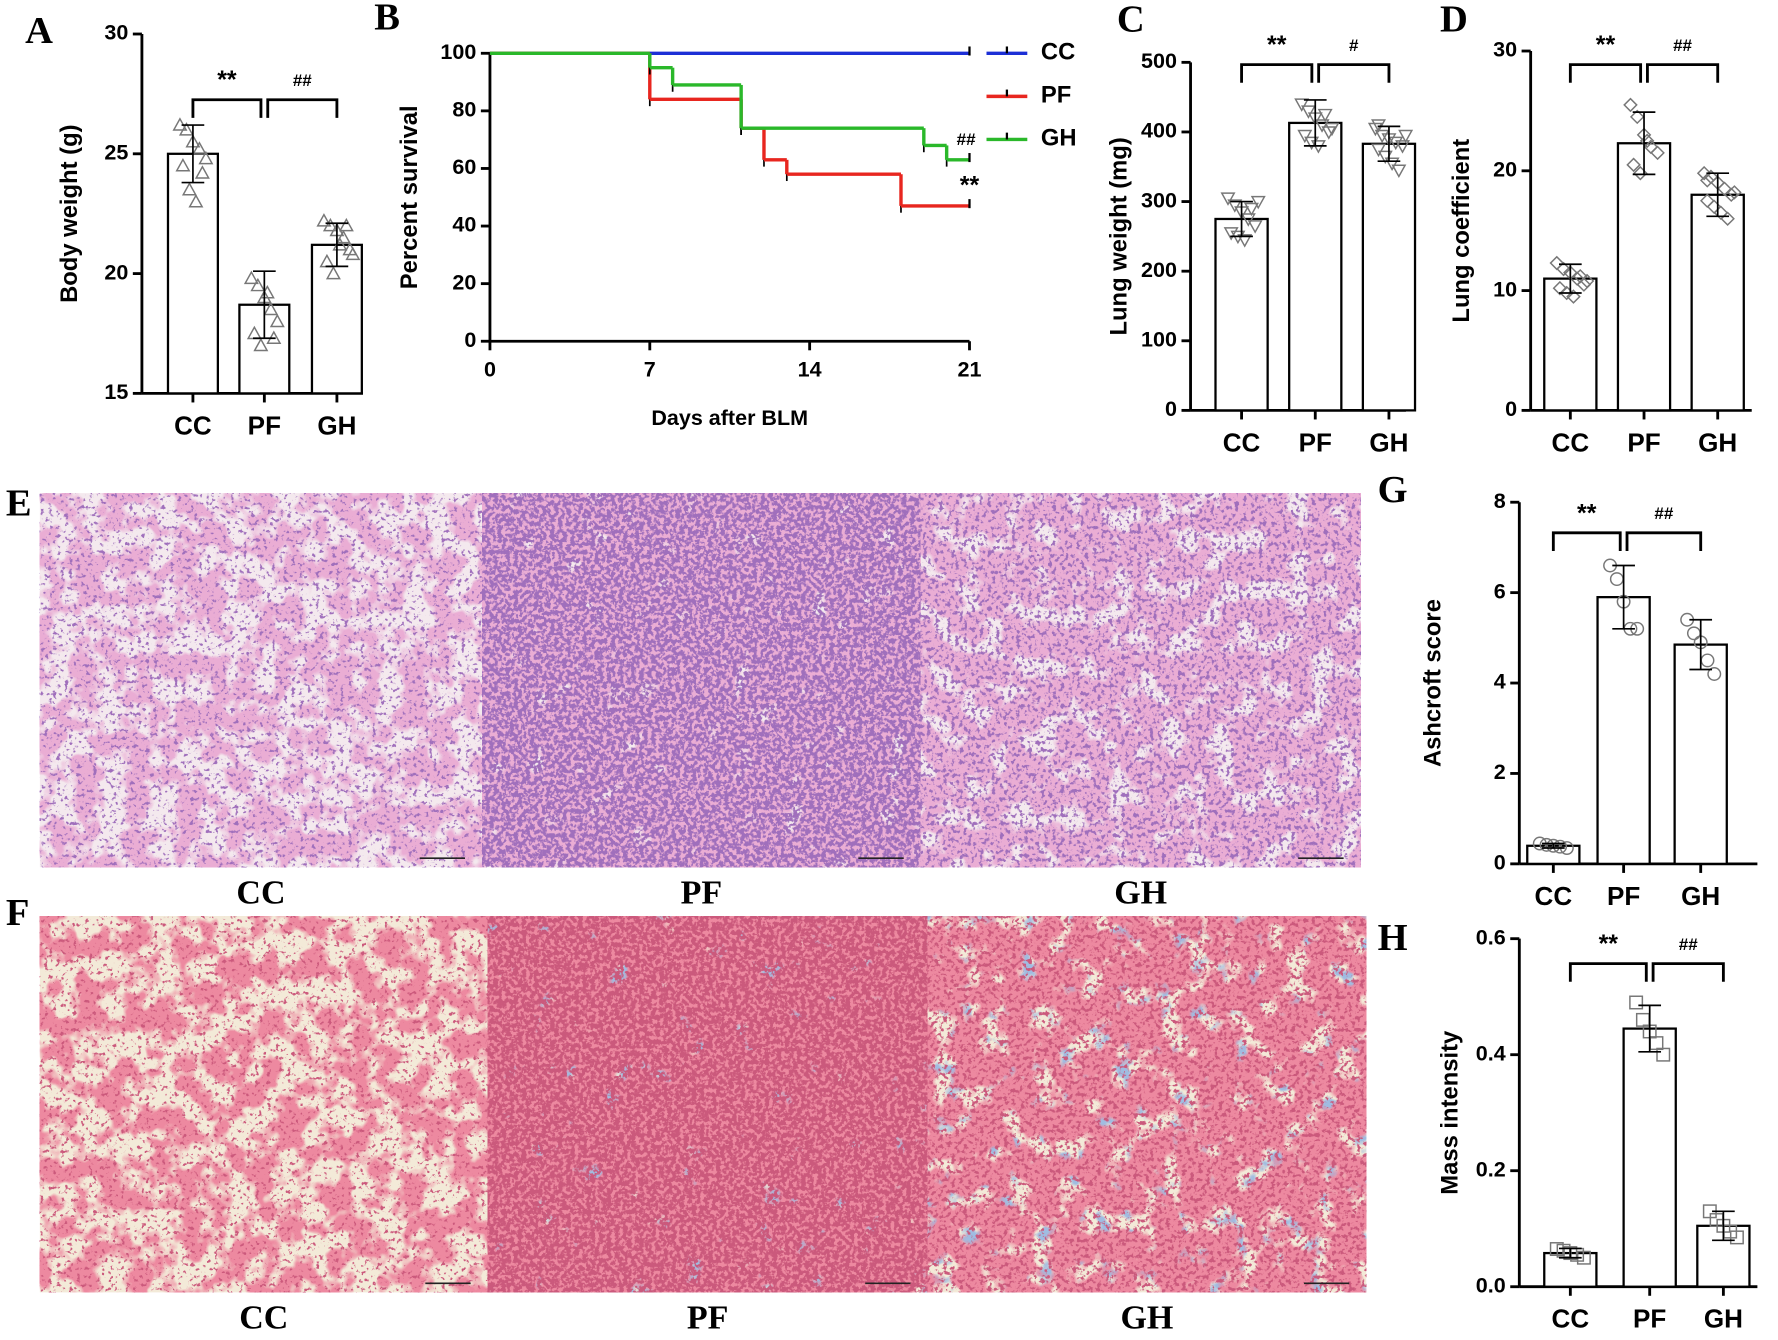 The width and height of the screenshot is (1778, 1340). Describe the element at coordinates (19, 504) in the screenshot. I see `panel-letter: E` at that location.